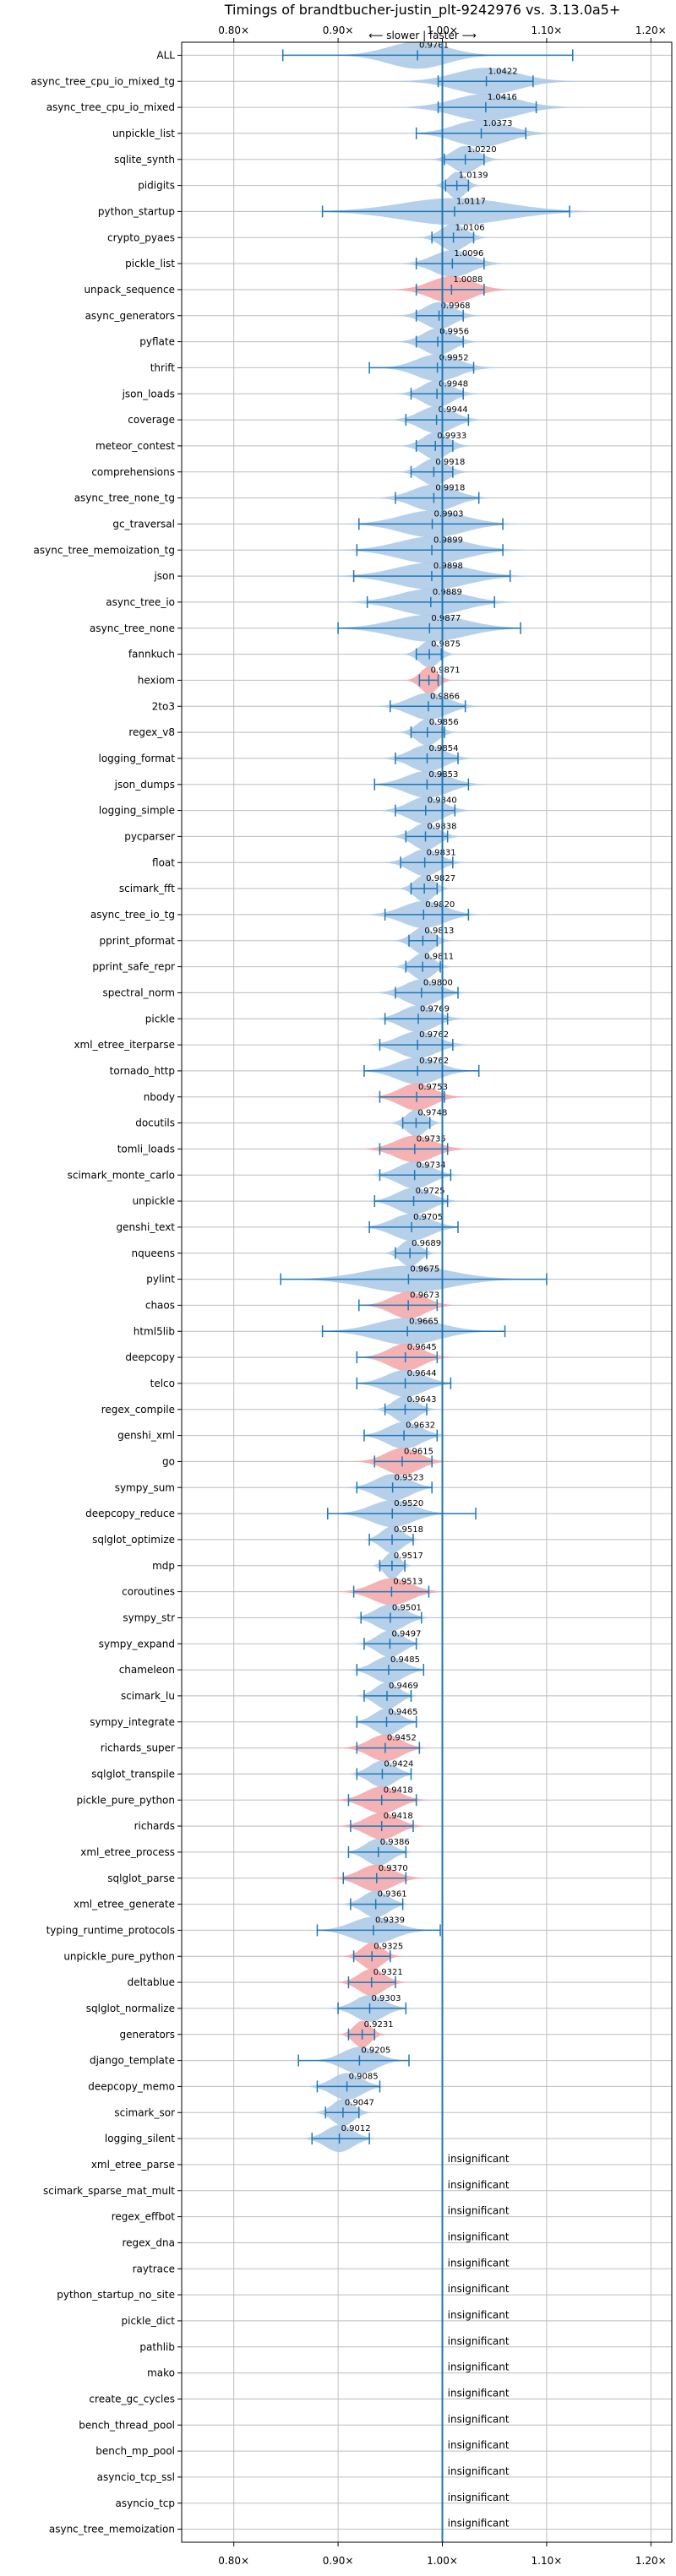  Describe the element at coordinates (422, 35) in the screenshot. I see `direction-annotation: ⟵ slower | faster ⟶` at that location.